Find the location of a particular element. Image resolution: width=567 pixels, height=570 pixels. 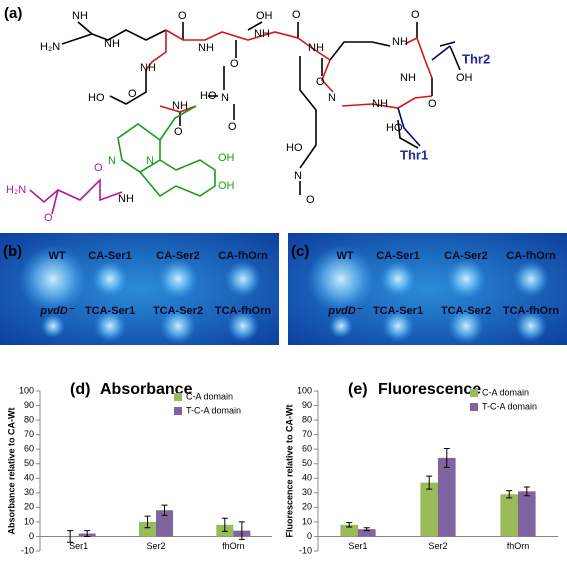

chart-panel-label: (e) is located at coordinates (358, 389).